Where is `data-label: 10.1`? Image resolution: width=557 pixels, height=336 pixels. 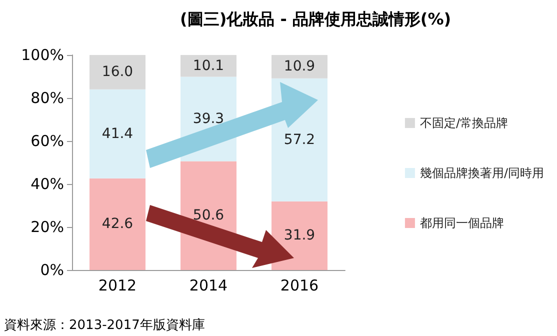
data-label: 10.1 is located at coordinates (208, 66).